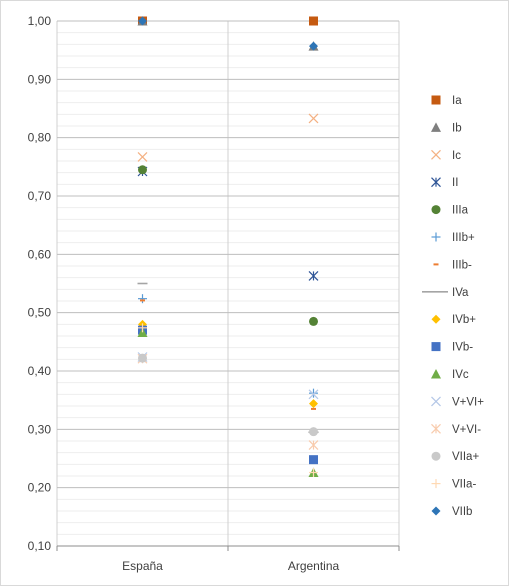 This screenshot has width=509, height=587. Describe the element at coordinates (40, 371) in the screenshot. I see `y-tick-label: 0,40` at that location.